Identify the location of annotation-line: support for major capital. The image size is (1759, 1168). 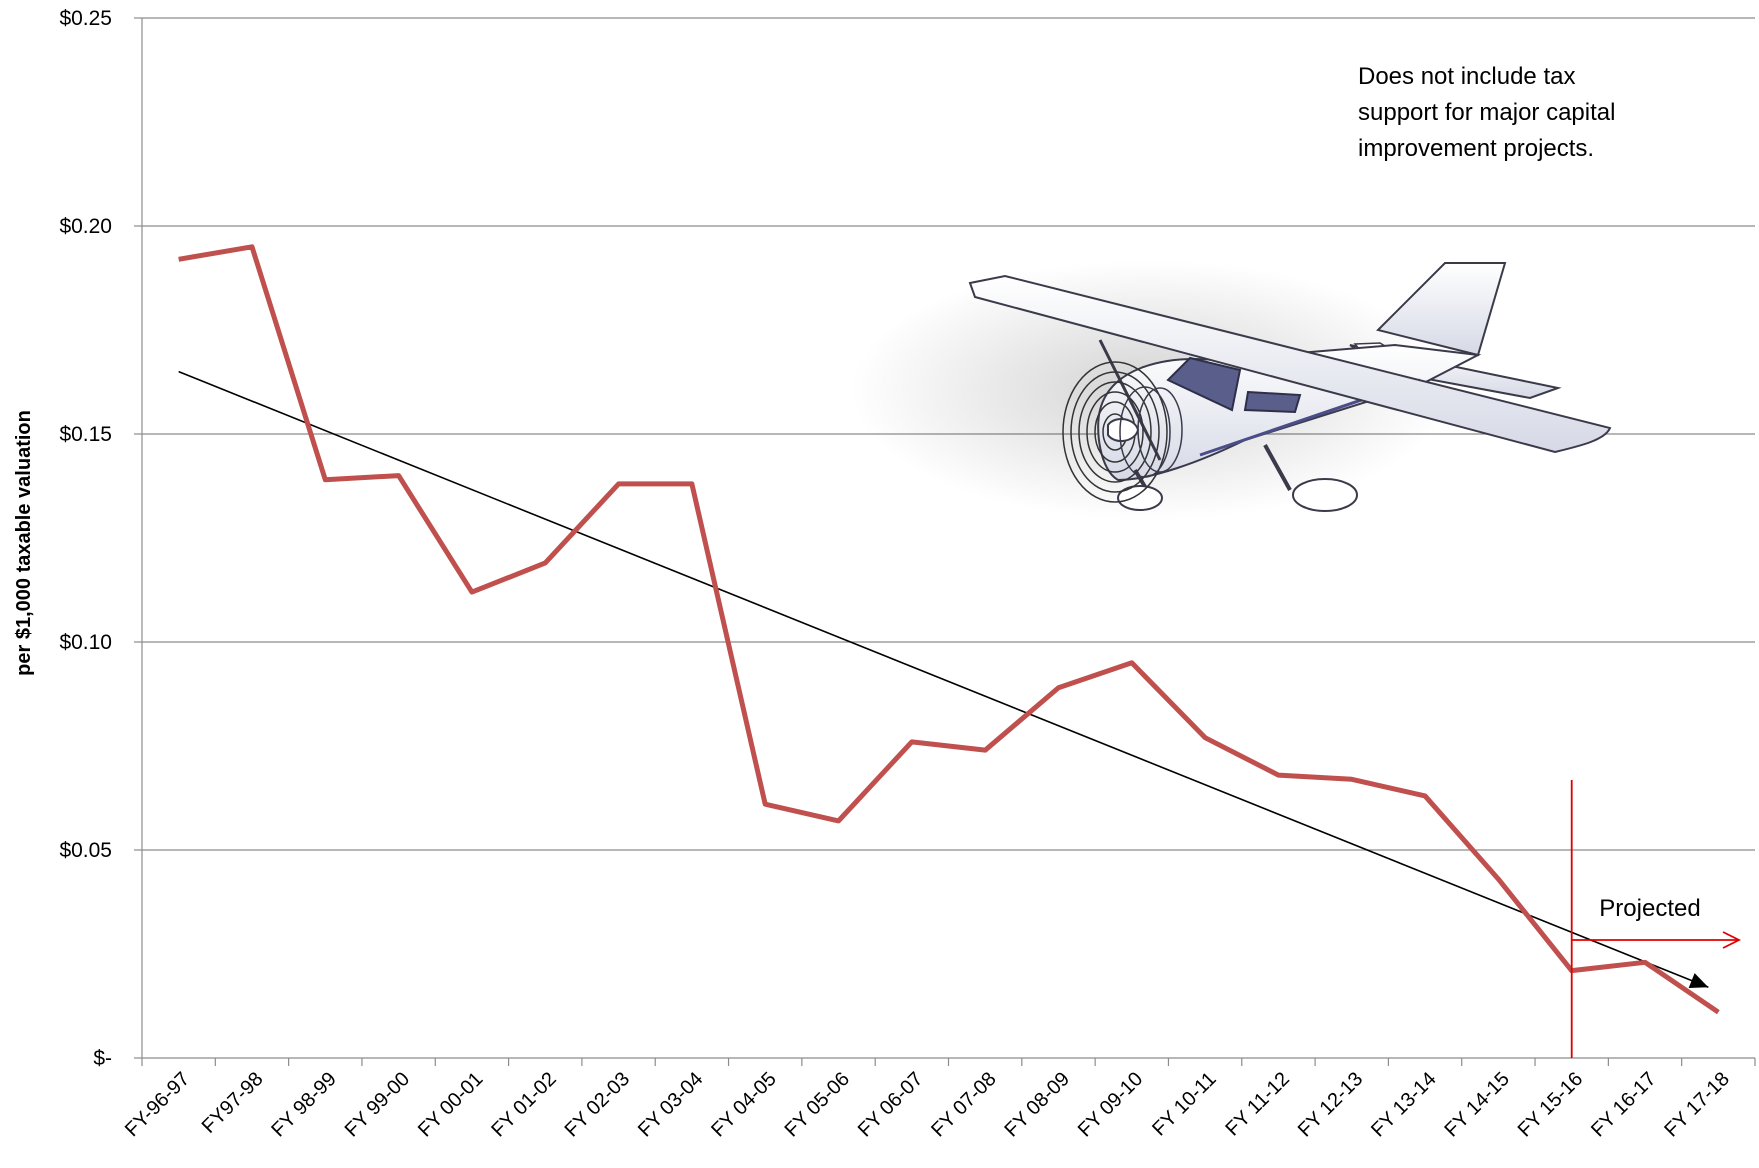
(1486, 112).